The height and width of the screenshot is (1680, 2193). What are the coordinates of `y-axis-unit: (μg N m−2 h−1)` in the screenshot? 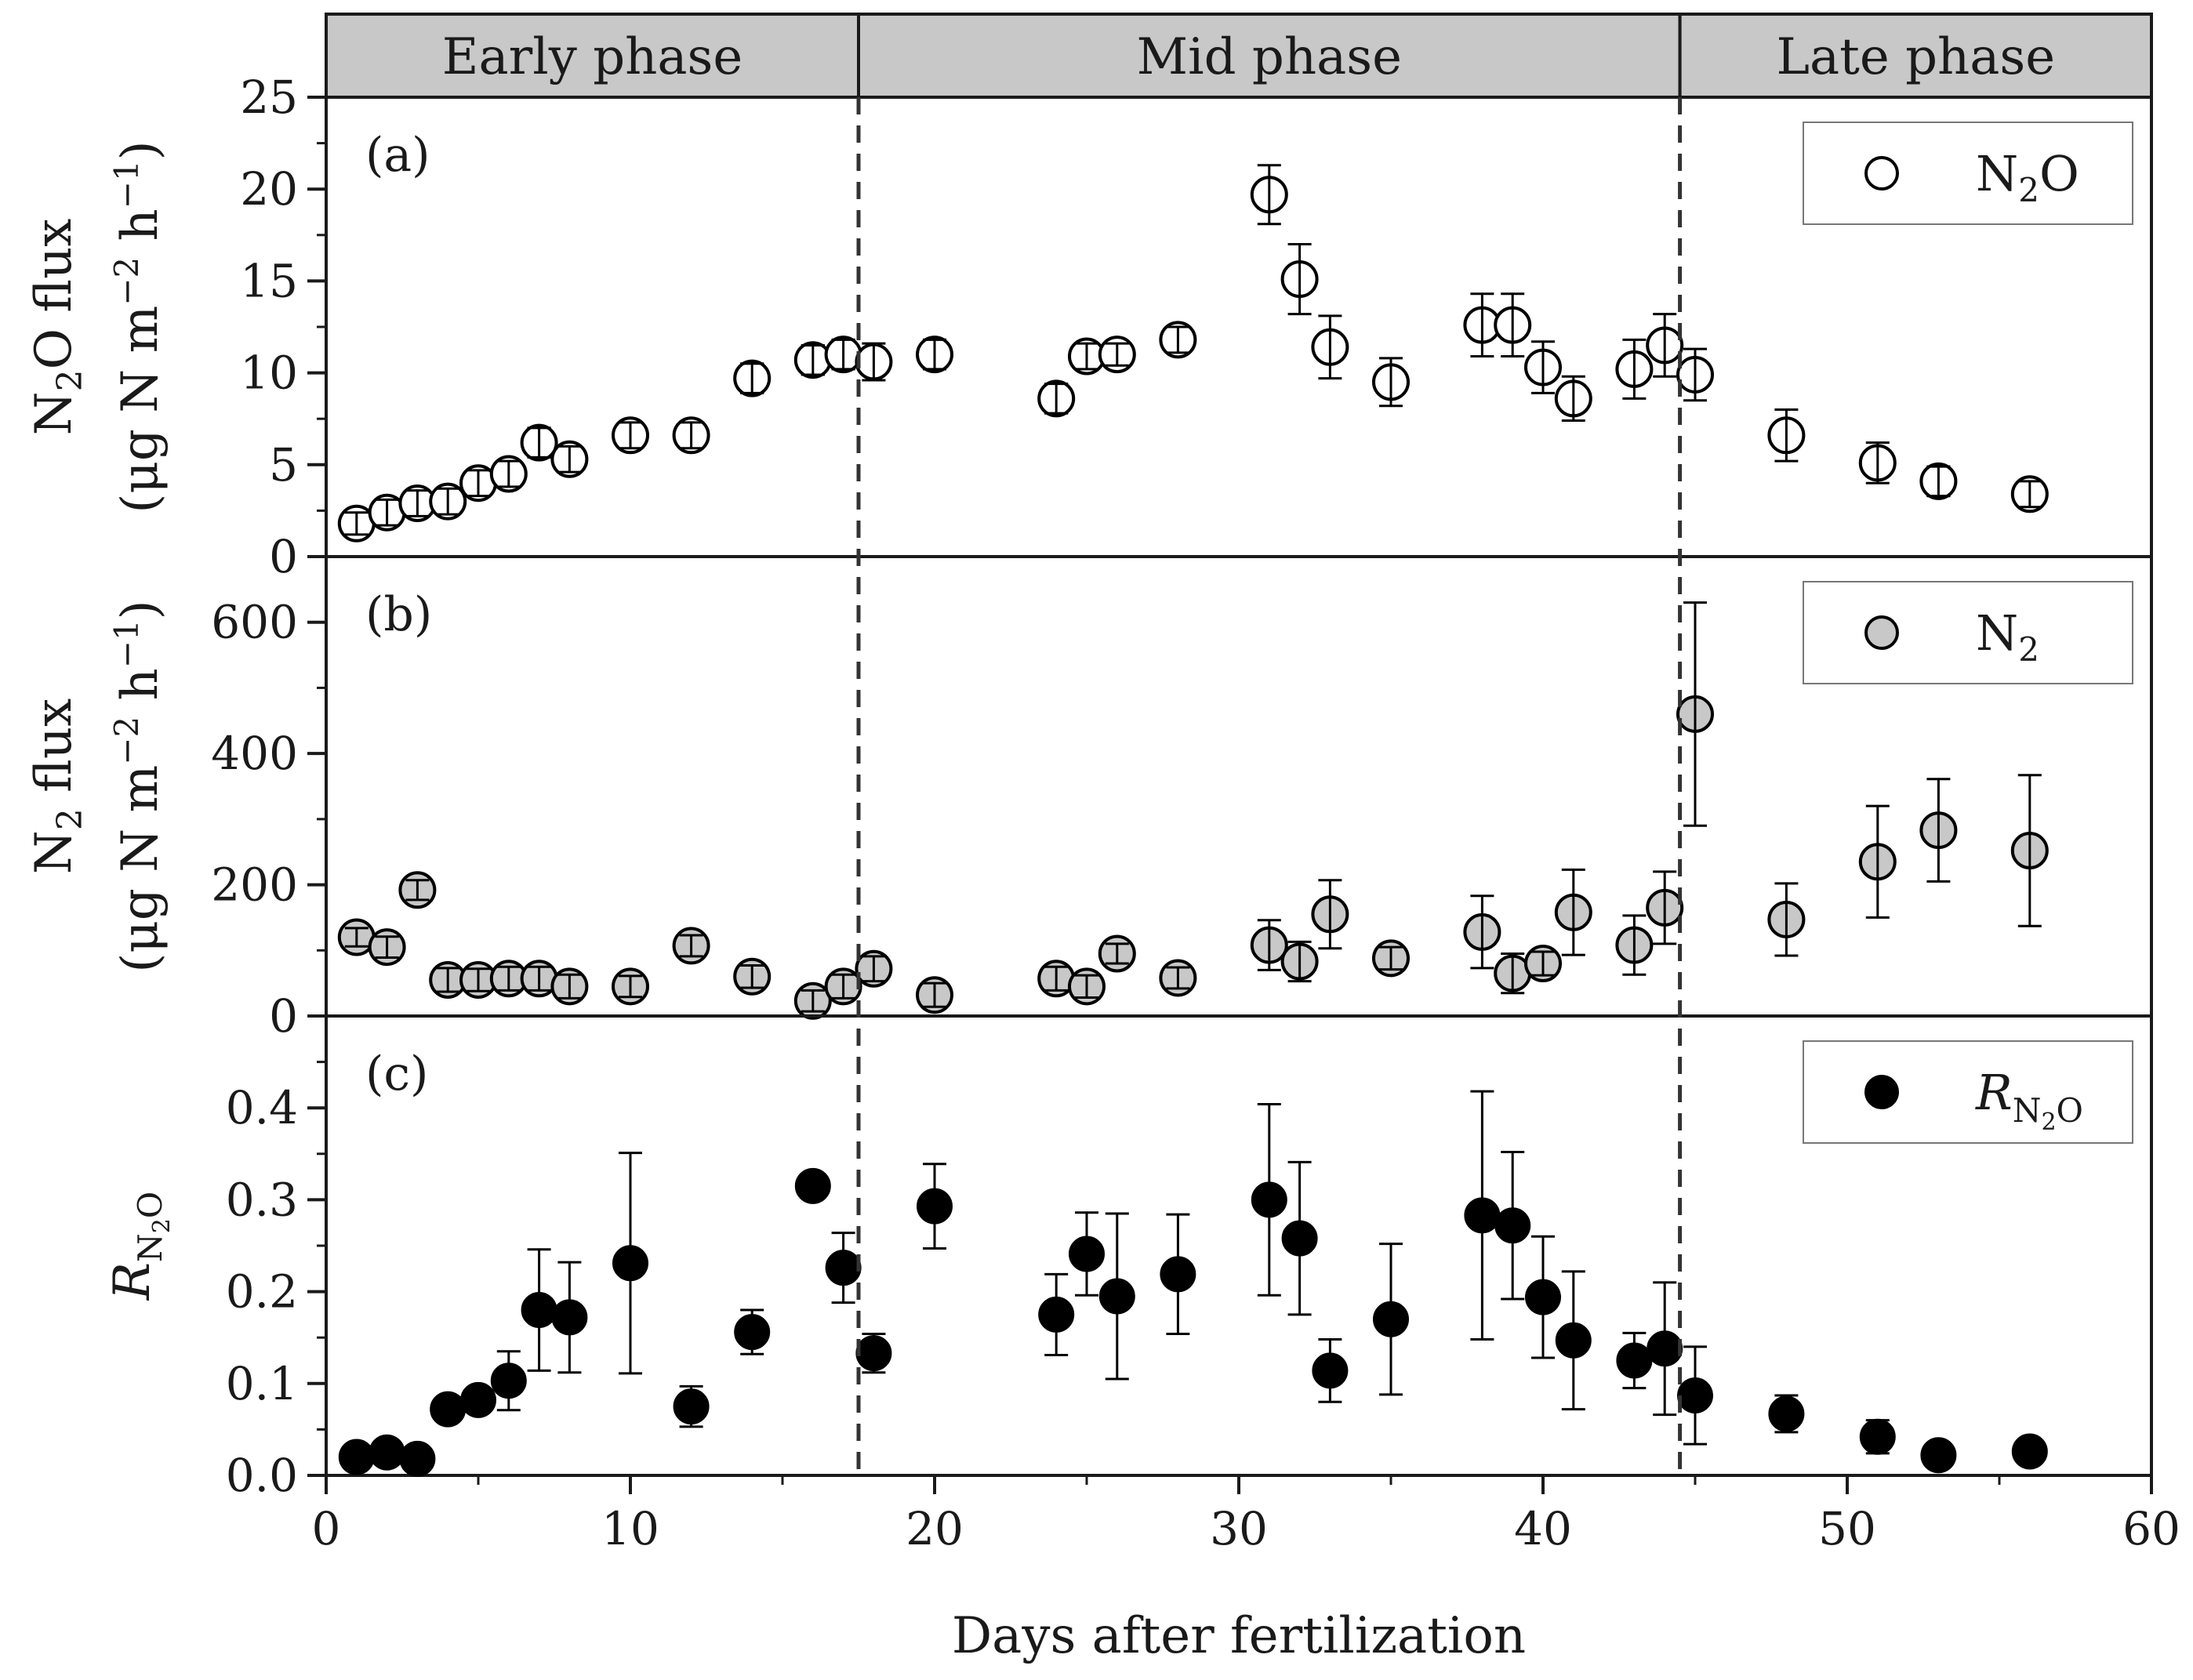 It's located at (138, 786).